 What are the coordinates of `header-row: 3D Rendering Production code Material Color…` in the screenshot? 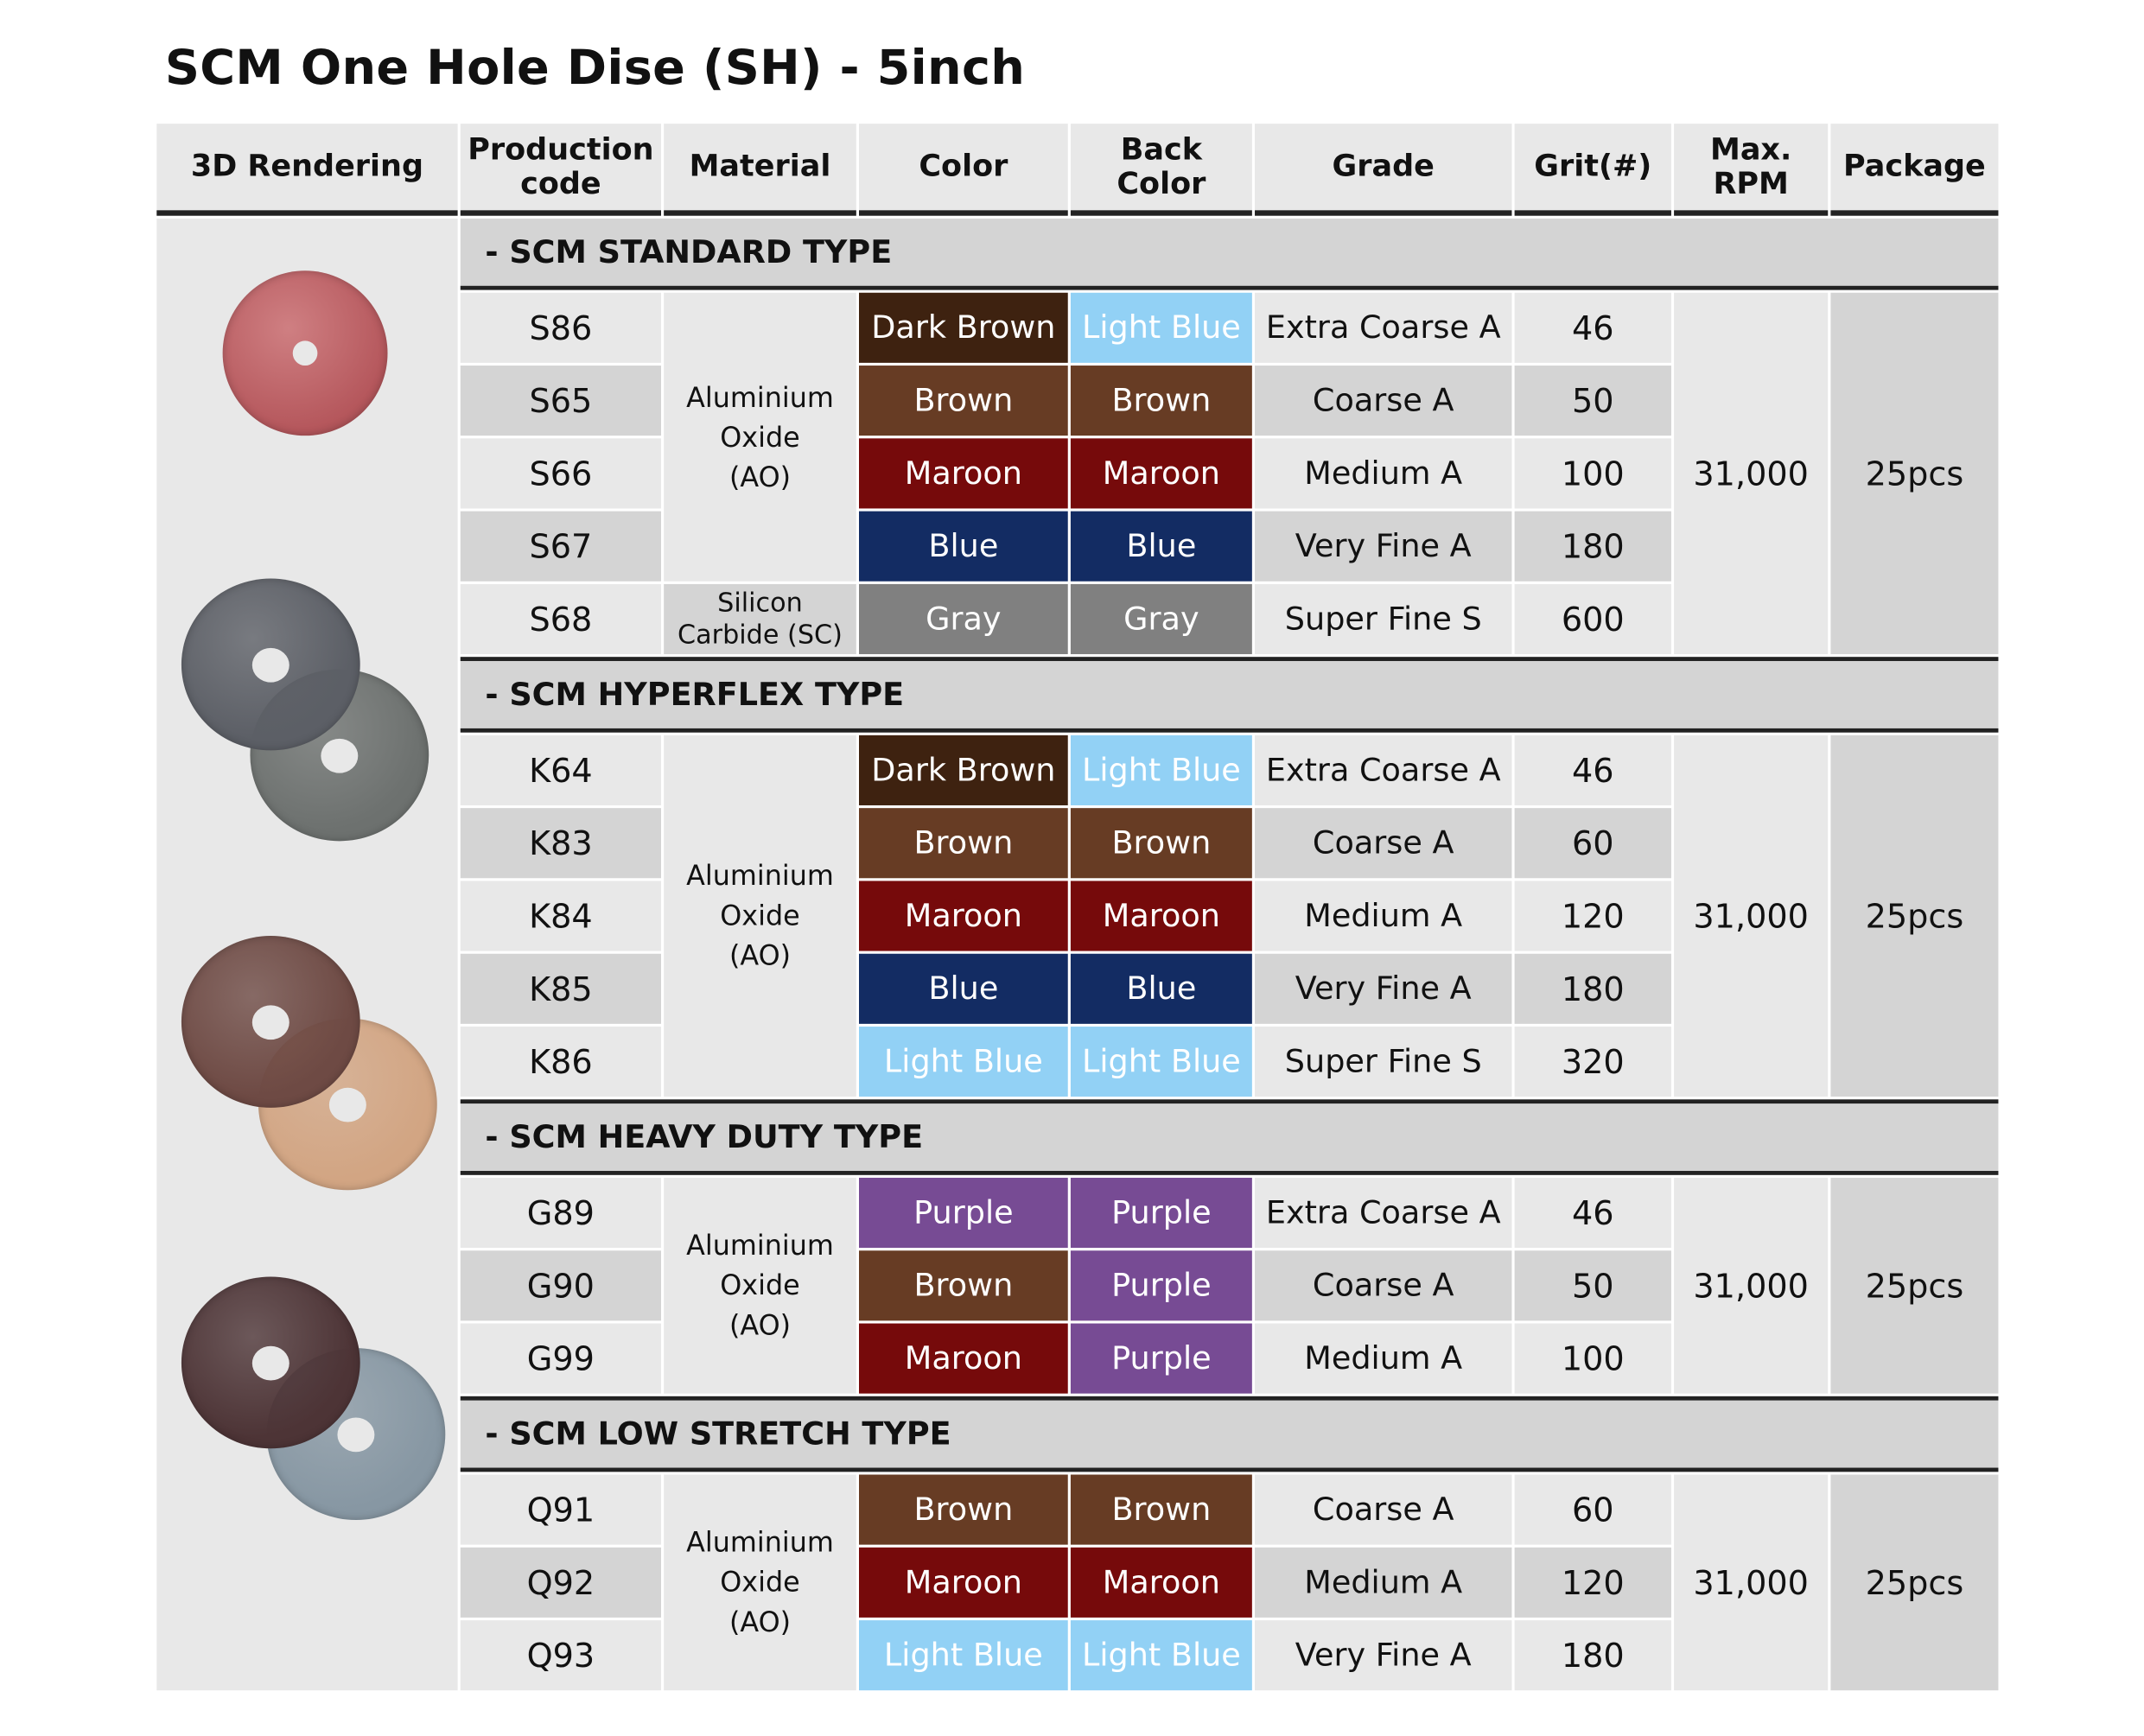 It's located at (1077, 170).